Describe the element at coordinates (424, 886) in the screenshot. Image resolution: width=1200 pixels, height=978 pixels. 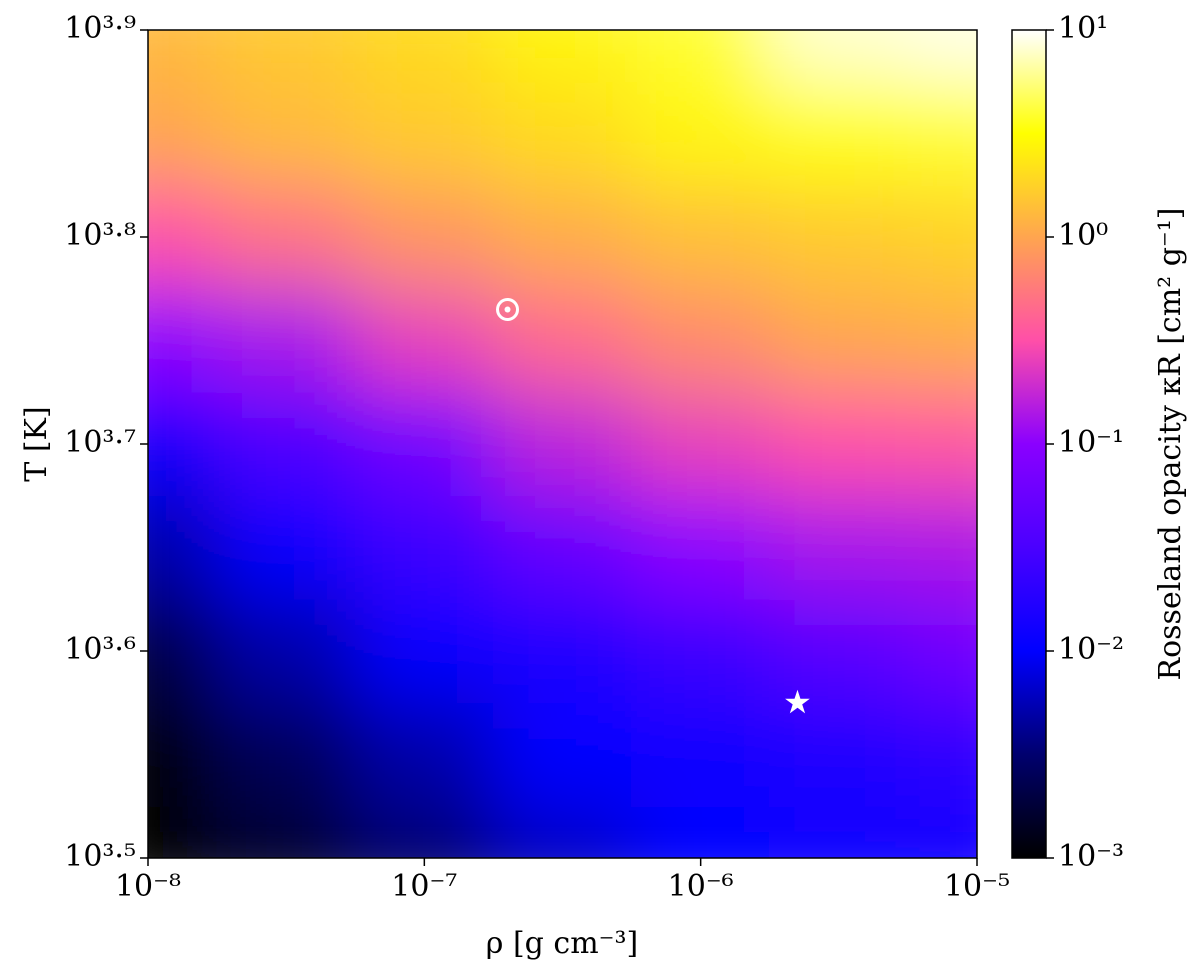
I see `x-tick-label: 10⁻⁷` at that location.